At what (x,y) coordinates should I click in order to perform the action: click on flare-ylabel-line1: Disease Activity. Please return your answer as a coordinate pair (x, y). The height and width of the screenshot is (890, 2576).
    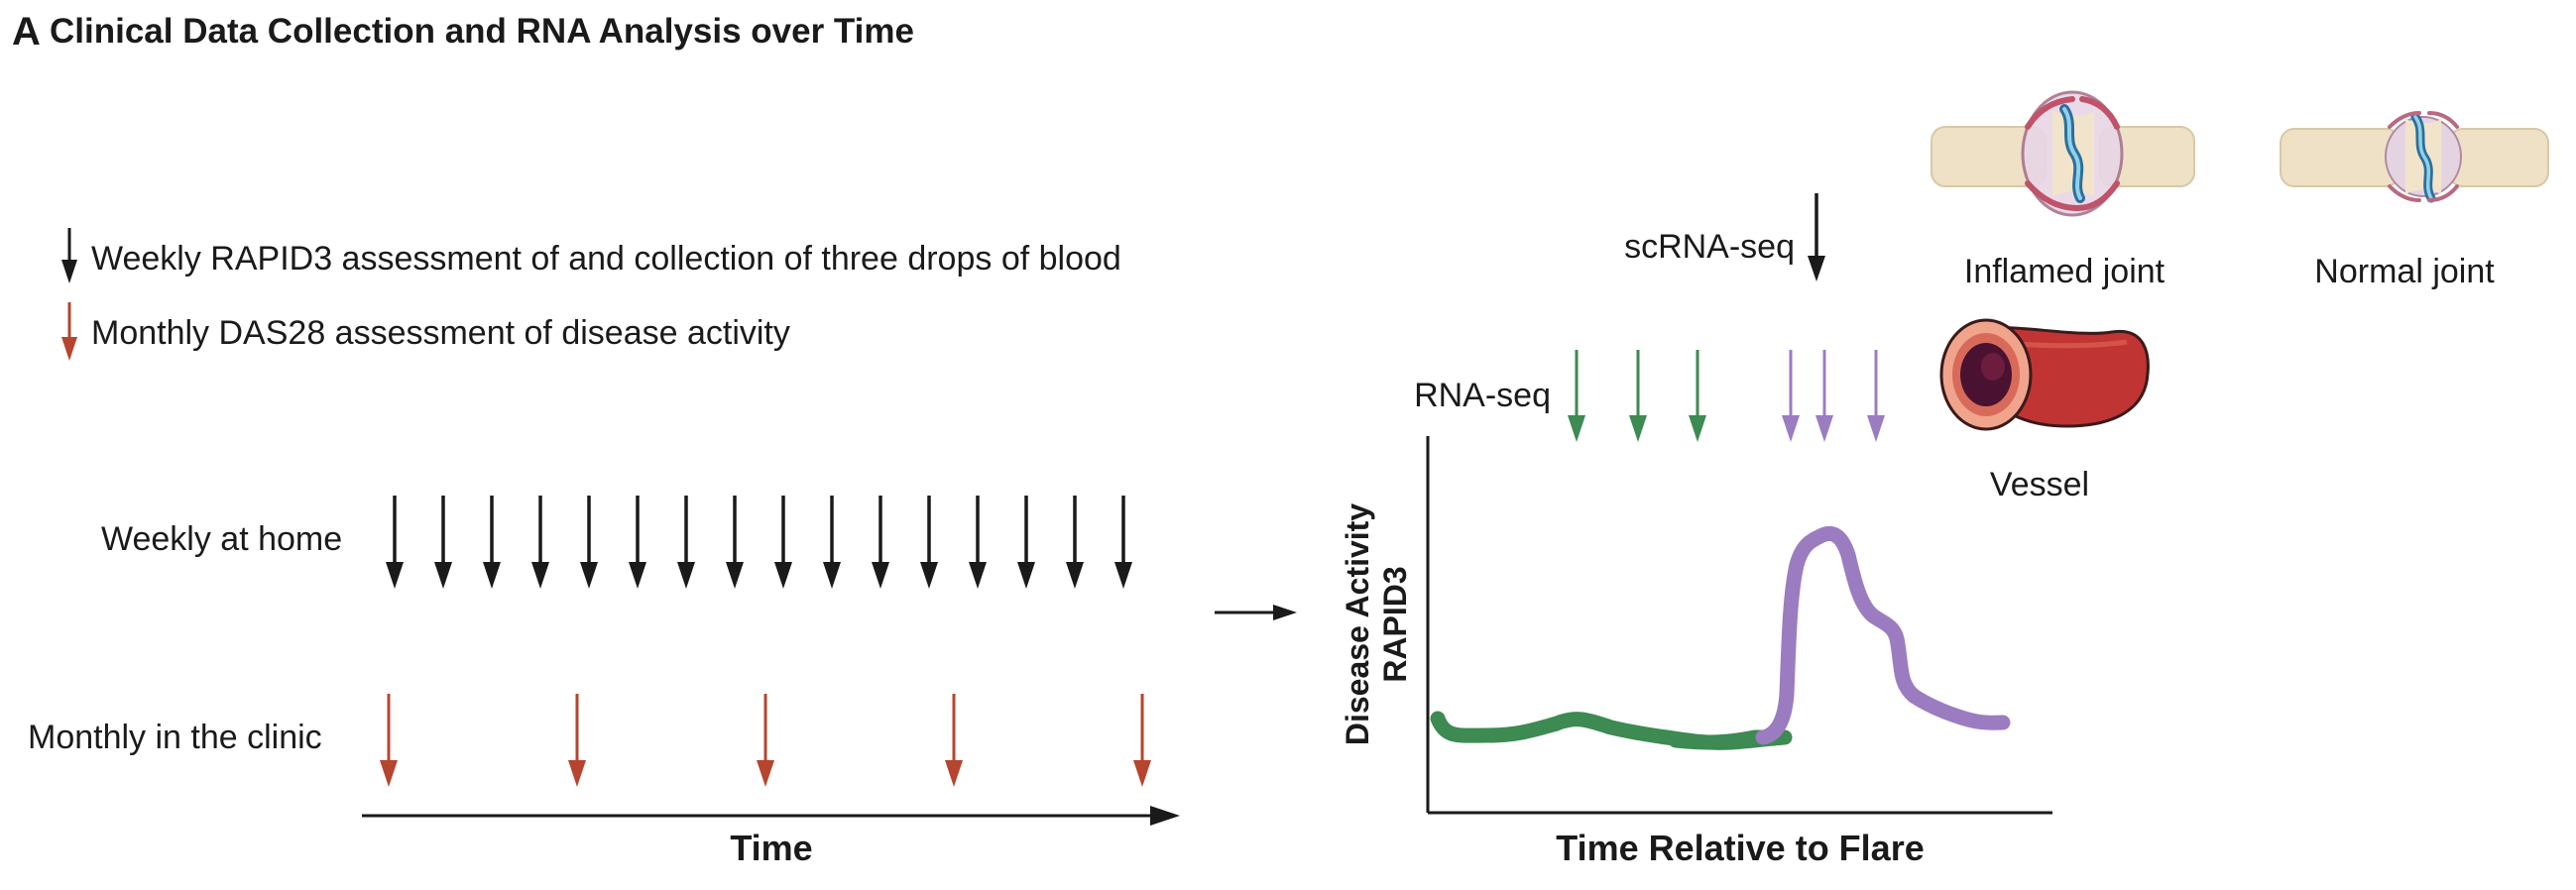
    Looking at the image, I should click on (1357, 624).